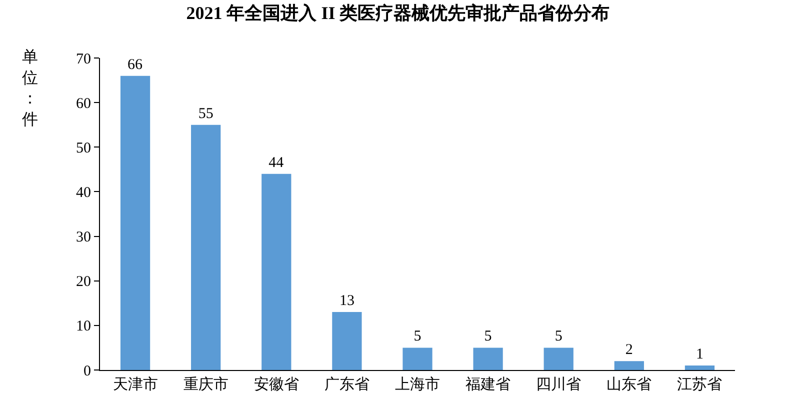 This screenshot has width=796, height=415. What do you see at coordinates (559, 384) in the screenshot?
I see `x-tick-label: 四川省` at bounding box center [559, 384].